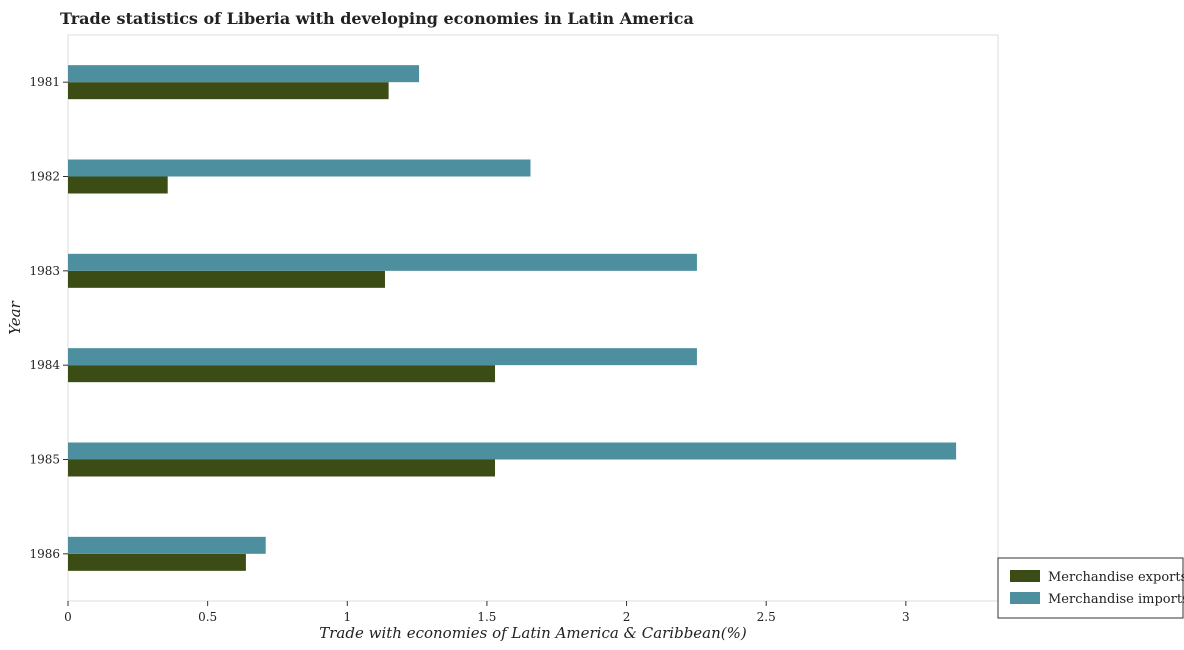  Describe the element at coordinates (382, 262) in the screenshot. I see `bar-imports-1983` at that location.